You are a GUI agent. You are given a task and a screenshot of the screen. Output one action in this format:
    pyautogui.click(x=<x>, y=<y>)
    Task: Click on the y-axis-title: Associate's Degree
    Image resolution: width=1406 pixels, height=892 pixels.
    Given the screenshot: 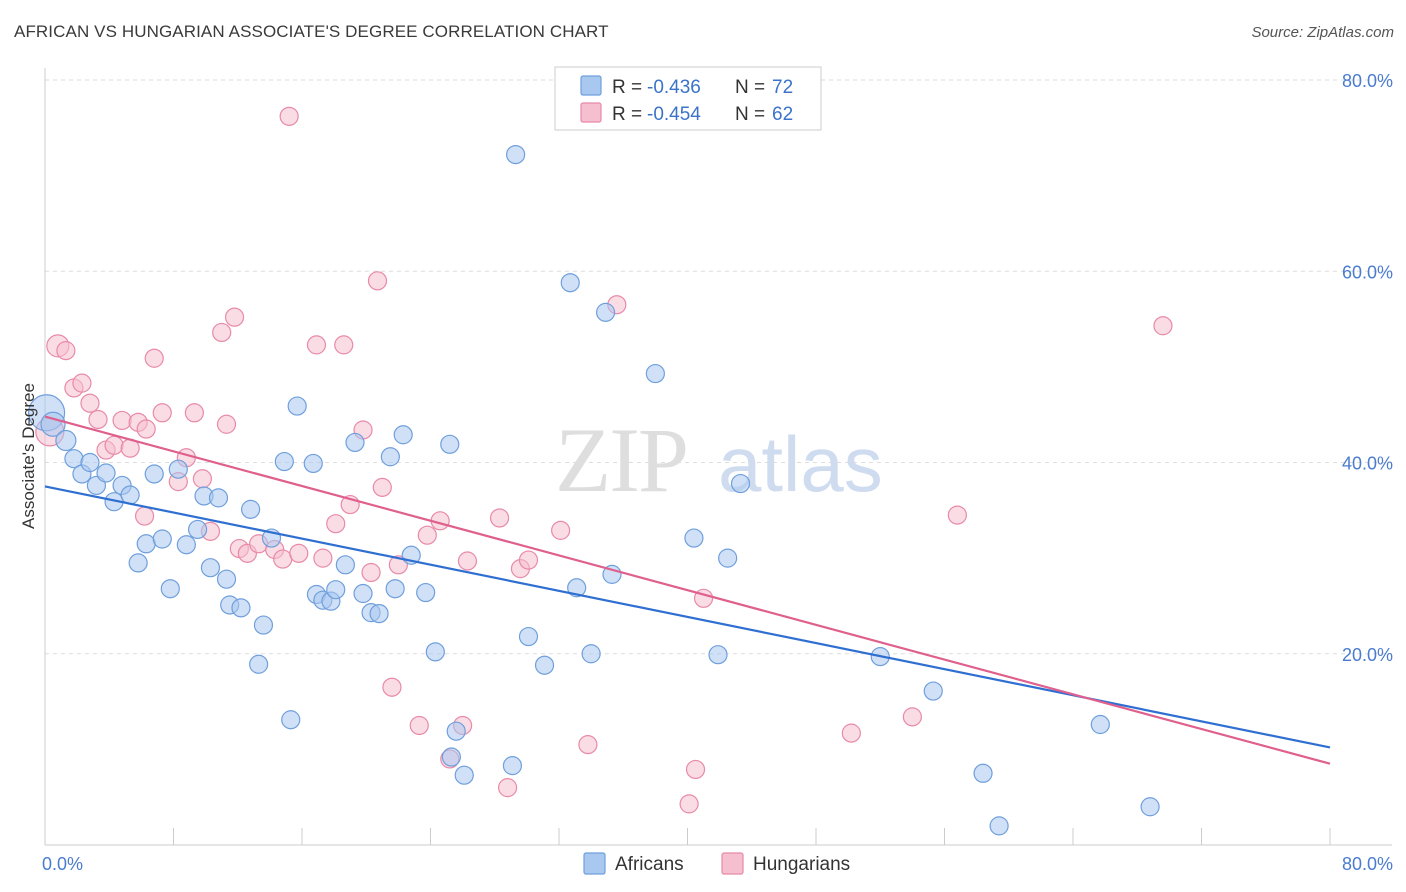 What is the action you would take?
    pyautogui.click(x=28, y=456)
    